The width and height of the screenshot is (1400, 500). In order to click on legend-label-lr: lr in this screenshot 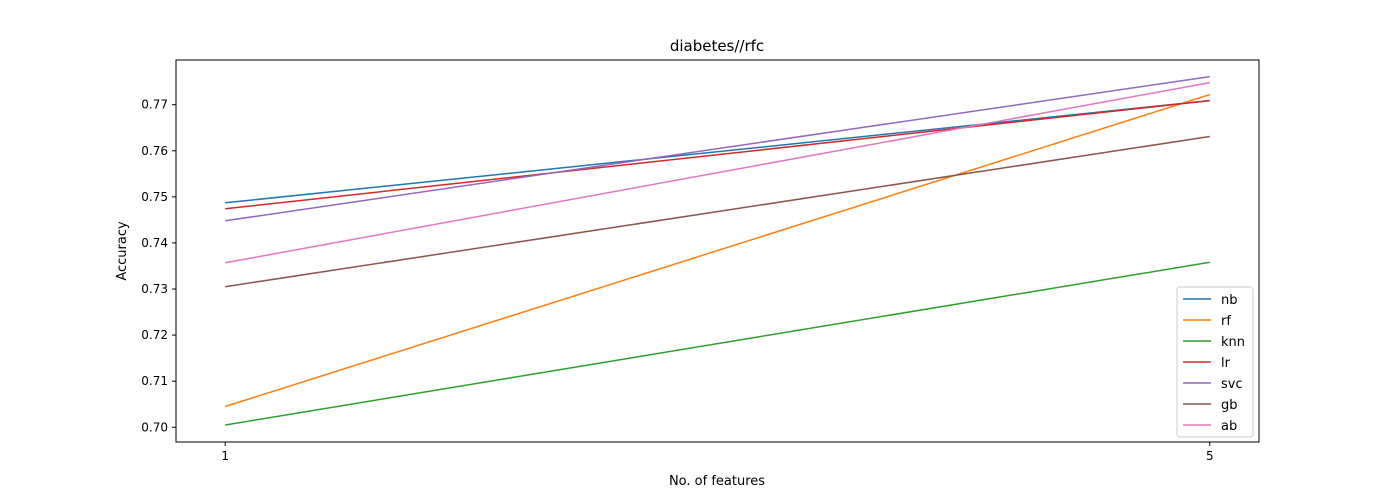, I will do `click(1226, 363)`.